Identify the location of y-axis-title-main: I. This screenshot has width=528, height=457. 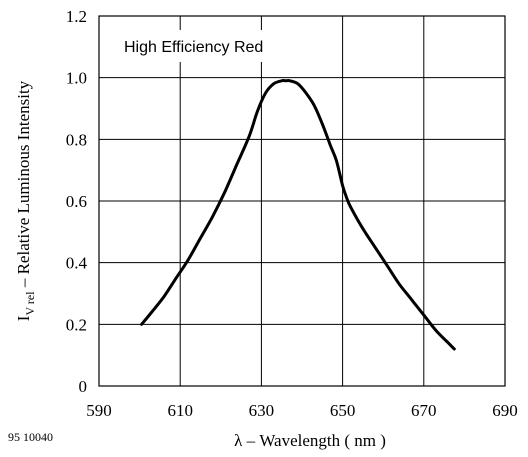
(23, 318).